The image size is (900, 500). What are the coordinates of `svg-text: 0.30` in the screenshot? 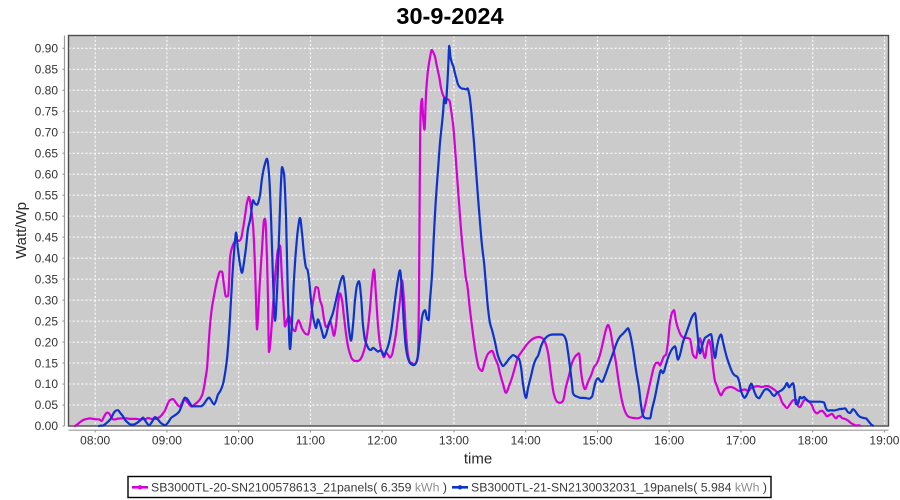 It's located at (47, 300).